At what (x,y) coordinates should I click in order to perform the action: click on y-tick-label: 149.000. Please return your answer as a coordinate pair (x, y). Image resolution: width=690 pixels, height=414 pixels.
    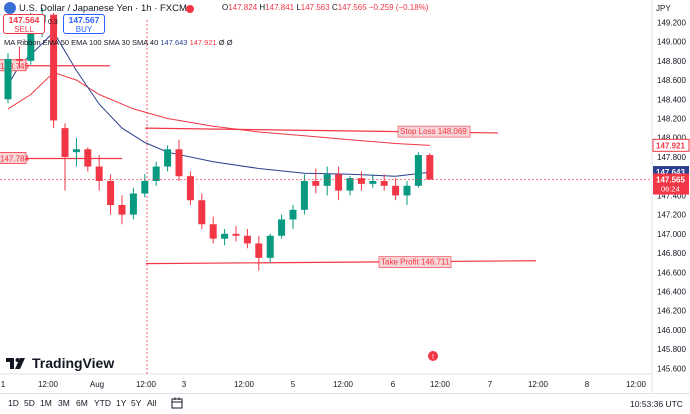
    Looking at the image, I should click on (671, 42).